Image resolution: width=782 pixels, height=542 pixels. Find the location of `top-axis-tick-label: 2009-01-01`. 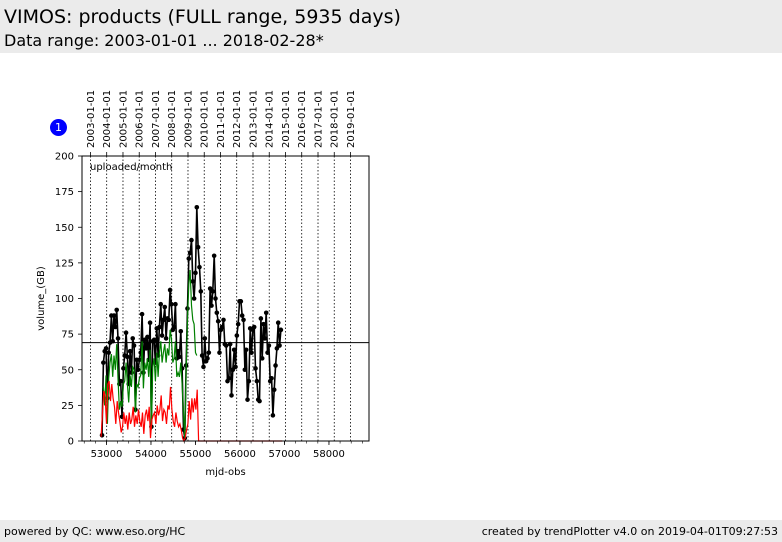

top-axis-tick-label: 2009-01-01 is located at coordinates (188, 119).